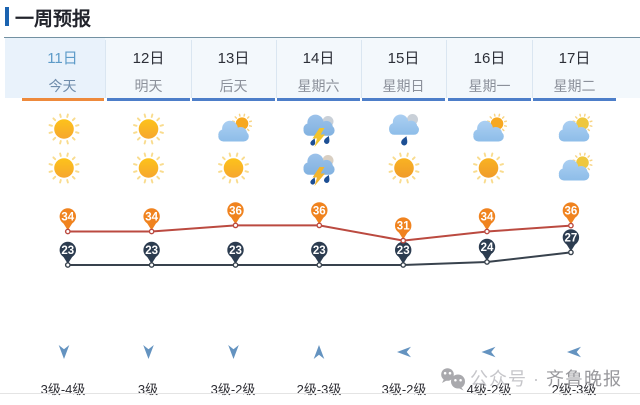 The height and width of the screenshot is (405, 640). Describe the element at coordinates (403, 227) in the screenshot. I see `svg-text: 31` at that location.